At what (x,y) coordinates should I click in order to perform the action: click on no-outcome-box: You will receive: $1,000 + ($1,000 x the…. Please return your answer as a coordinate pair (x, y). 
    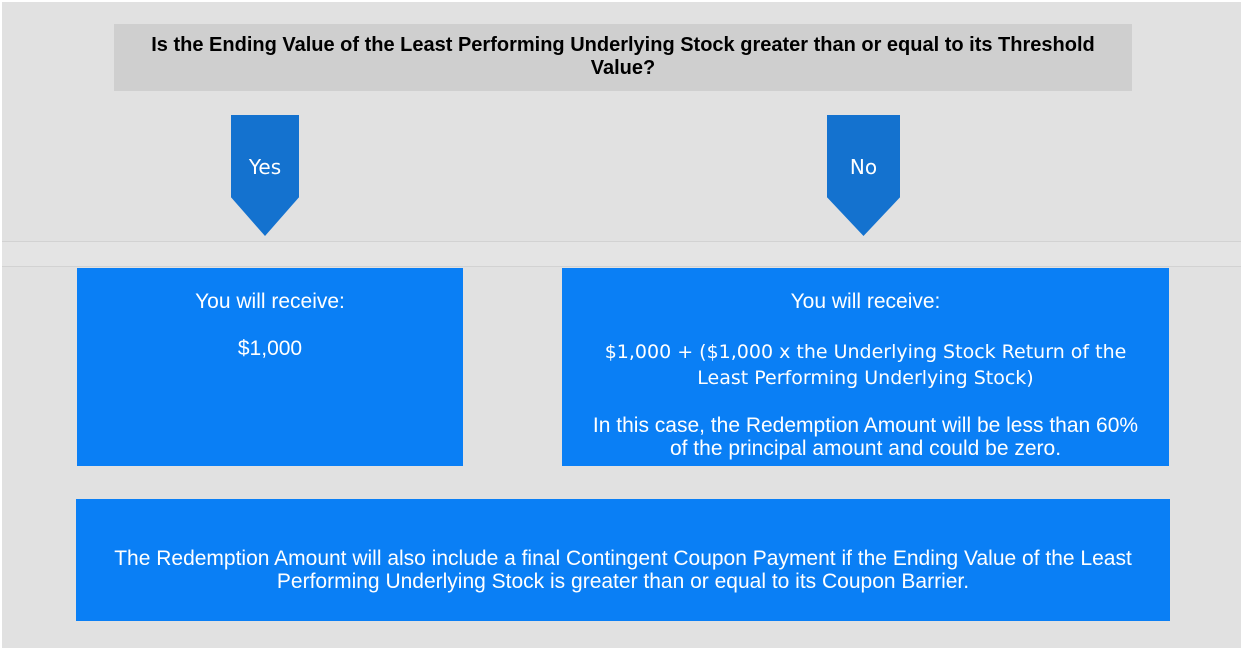
    Looking at the image, I should click on (865, 367).